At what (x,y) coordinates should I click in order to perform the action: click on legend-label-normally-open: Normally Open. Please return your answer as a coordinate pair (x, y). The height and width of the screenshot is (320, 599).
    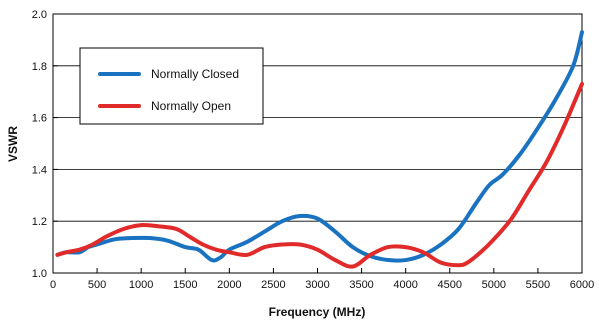
    Looking at the image, I should click on (191, 106).